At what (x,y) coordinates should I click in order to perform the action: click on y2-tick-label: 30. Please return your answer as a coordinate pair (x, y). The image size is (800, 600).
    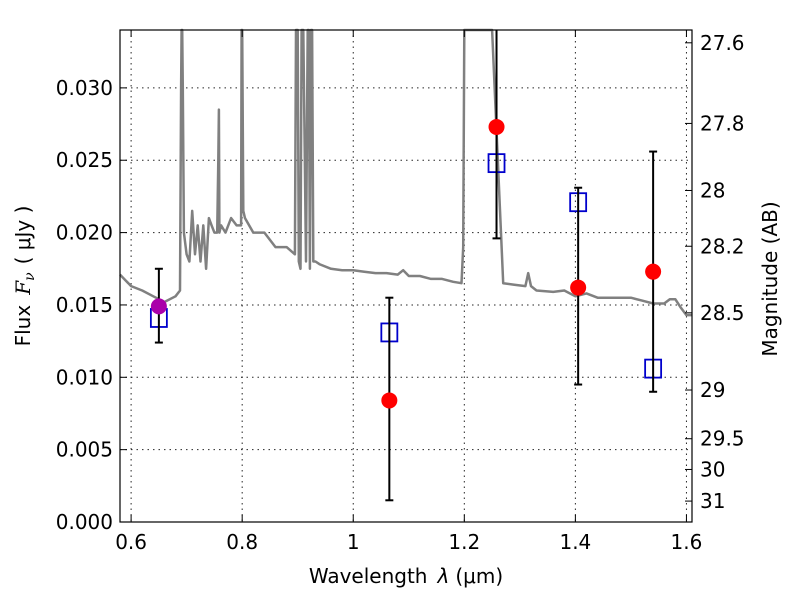
    Looking at the image, I should click on (712, 469).